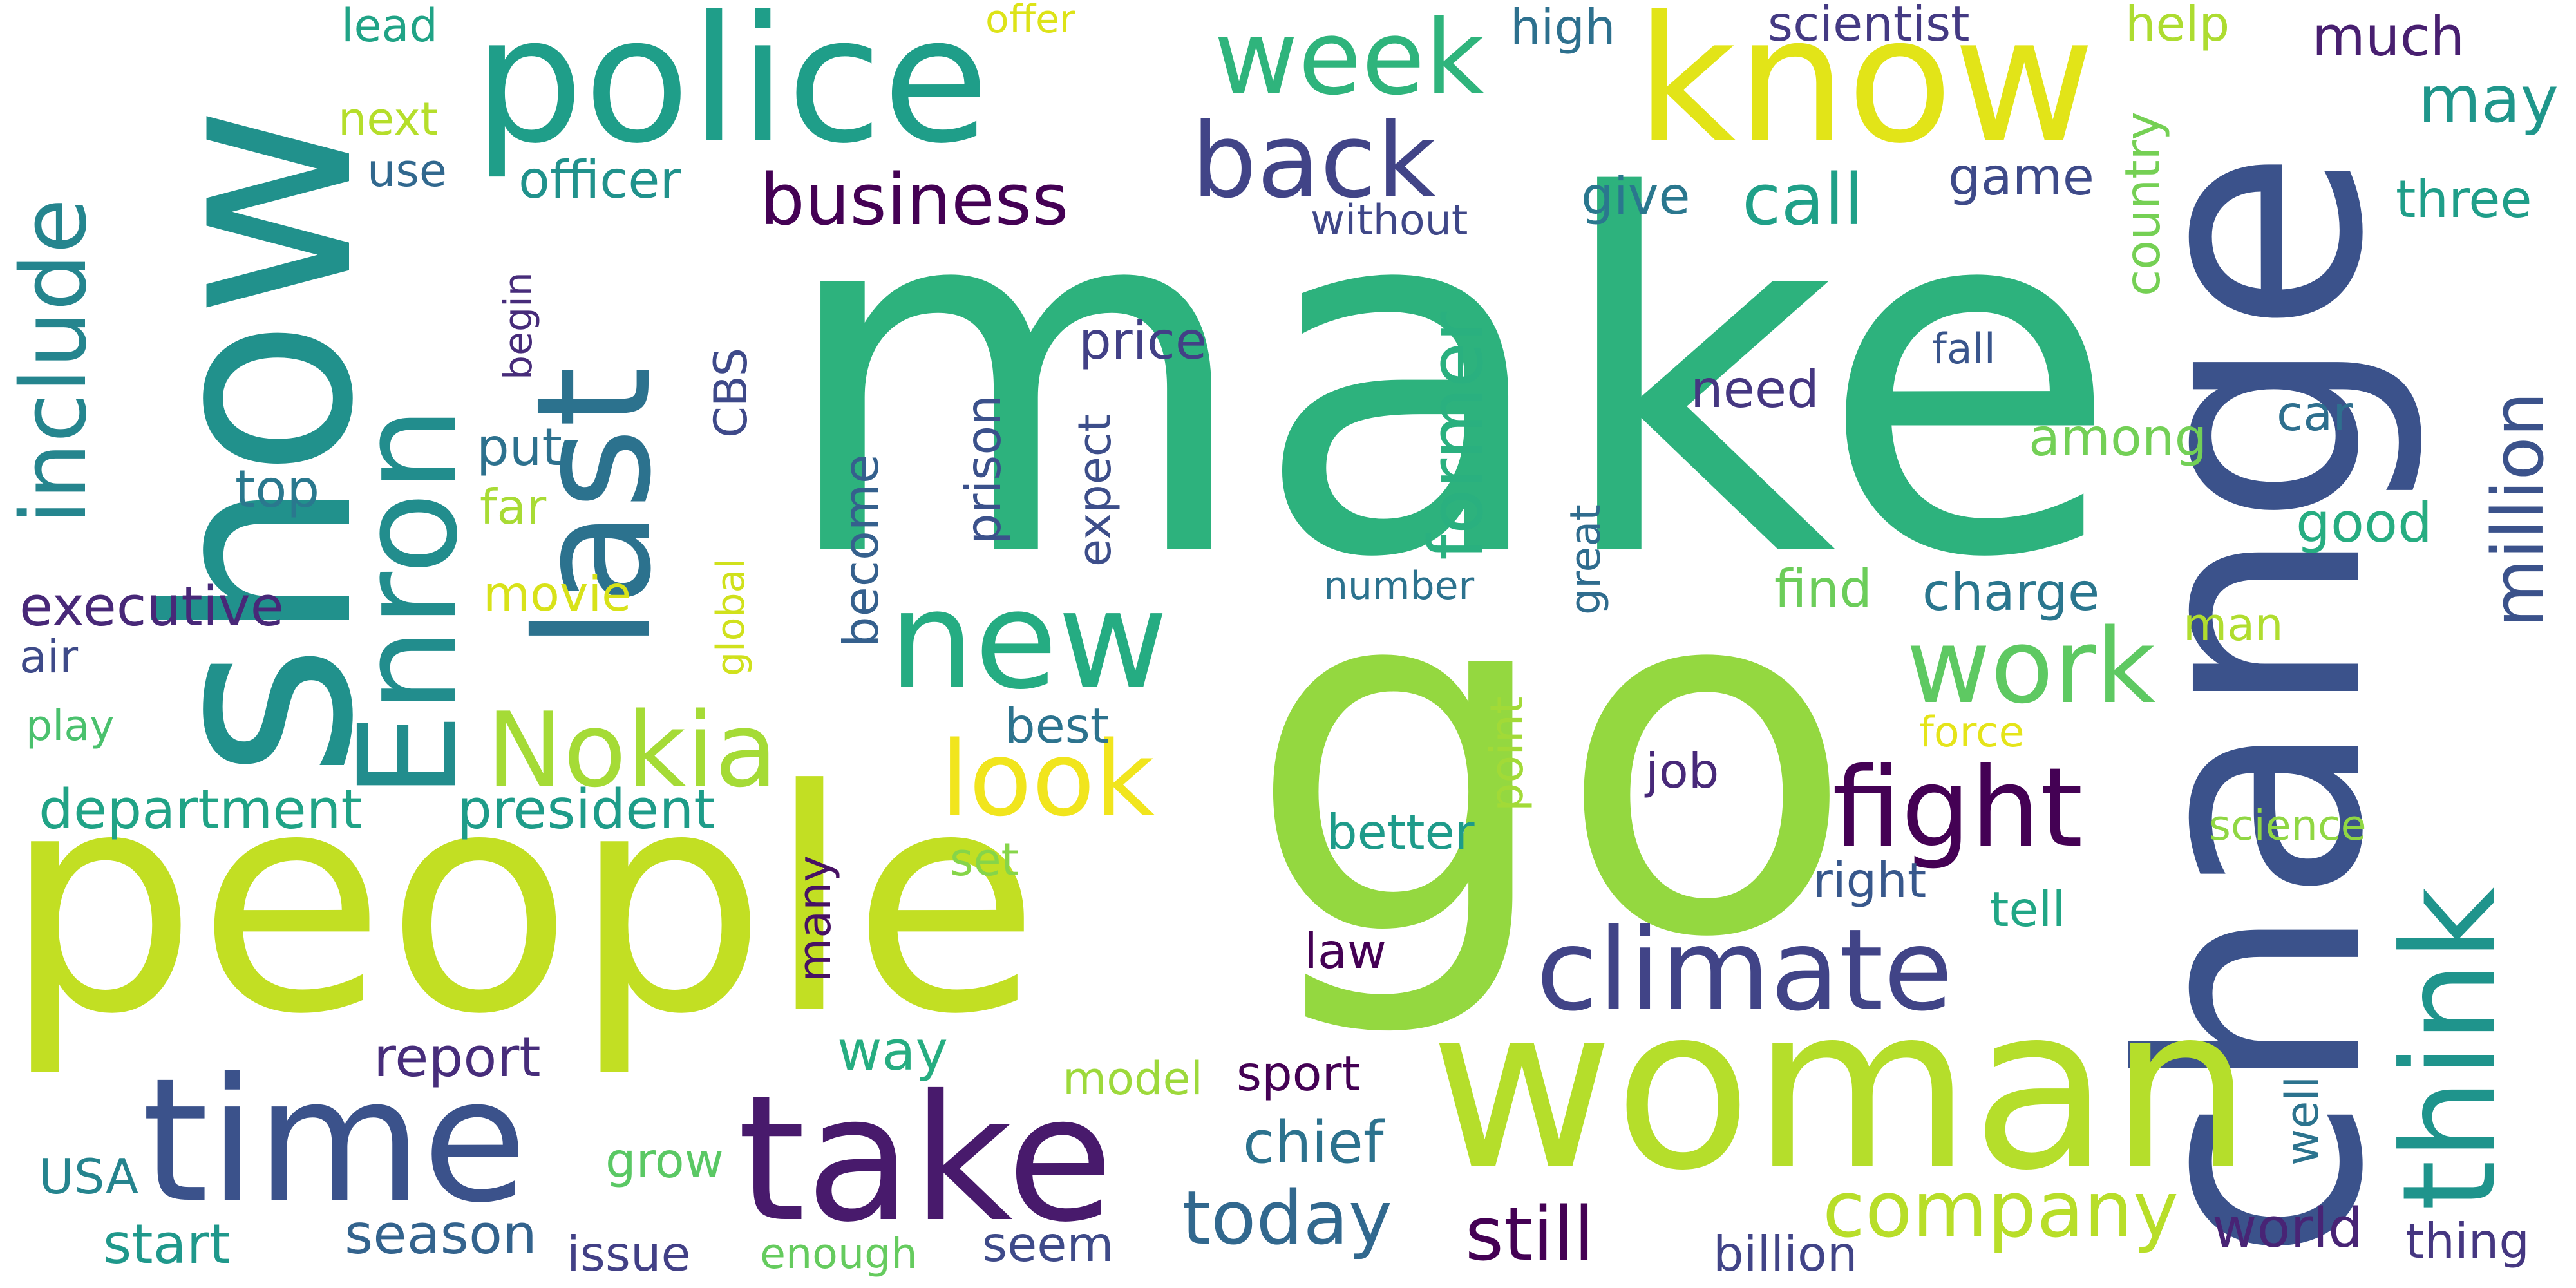 Image resolution: width=2576 pixels, height=1288 pixels. Describe the element at coordinates (925, 1158) in the screenshot. I see `word-take: take` at that location.